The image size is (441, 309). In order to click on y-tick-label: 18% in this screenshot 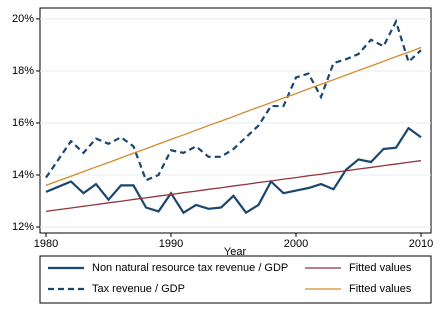, I will do `click(23, 71)`.